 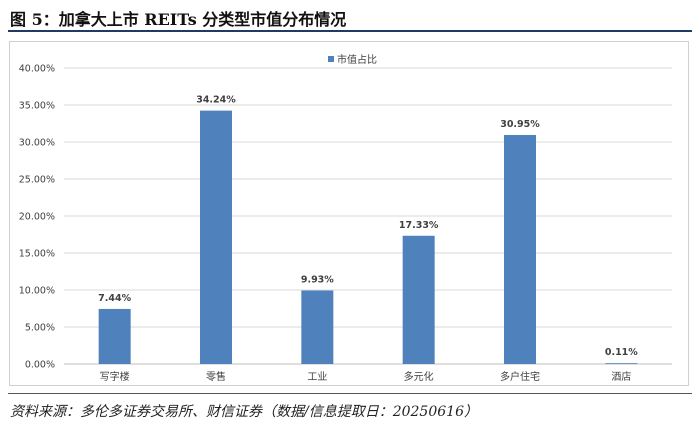 I want to click on y-tick-label: 30.00%, so click(x=37, y=143).